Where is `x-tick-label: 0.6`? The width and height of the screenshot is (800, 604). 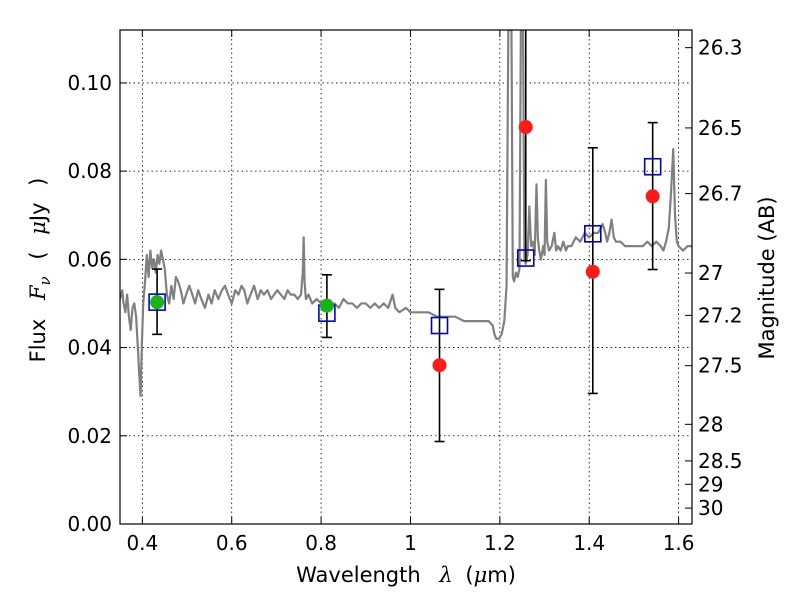 x-tick-label: 0.6 is located at coordinates (232, 543).